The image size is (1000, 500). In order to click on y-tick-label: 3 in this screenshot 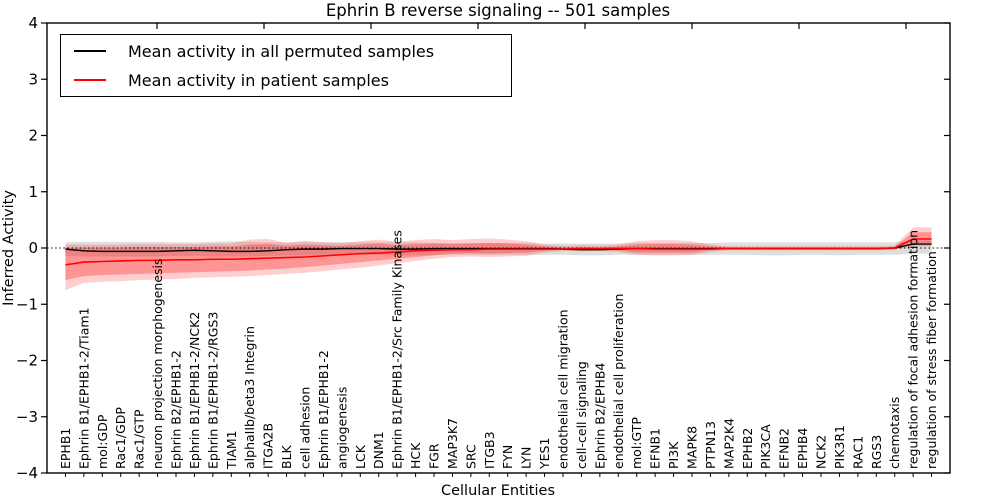, I will do `click(33, 79)`.